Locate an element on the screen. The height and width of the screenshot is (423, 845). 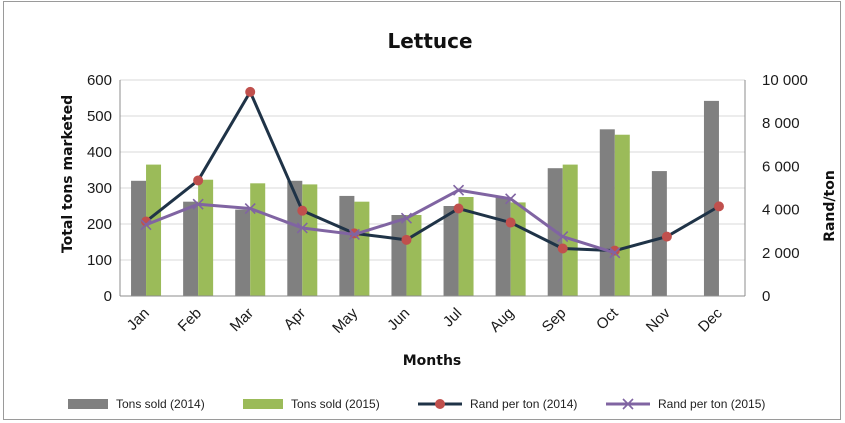
x-tick-label: Jun is located at coordinates (398, 319).